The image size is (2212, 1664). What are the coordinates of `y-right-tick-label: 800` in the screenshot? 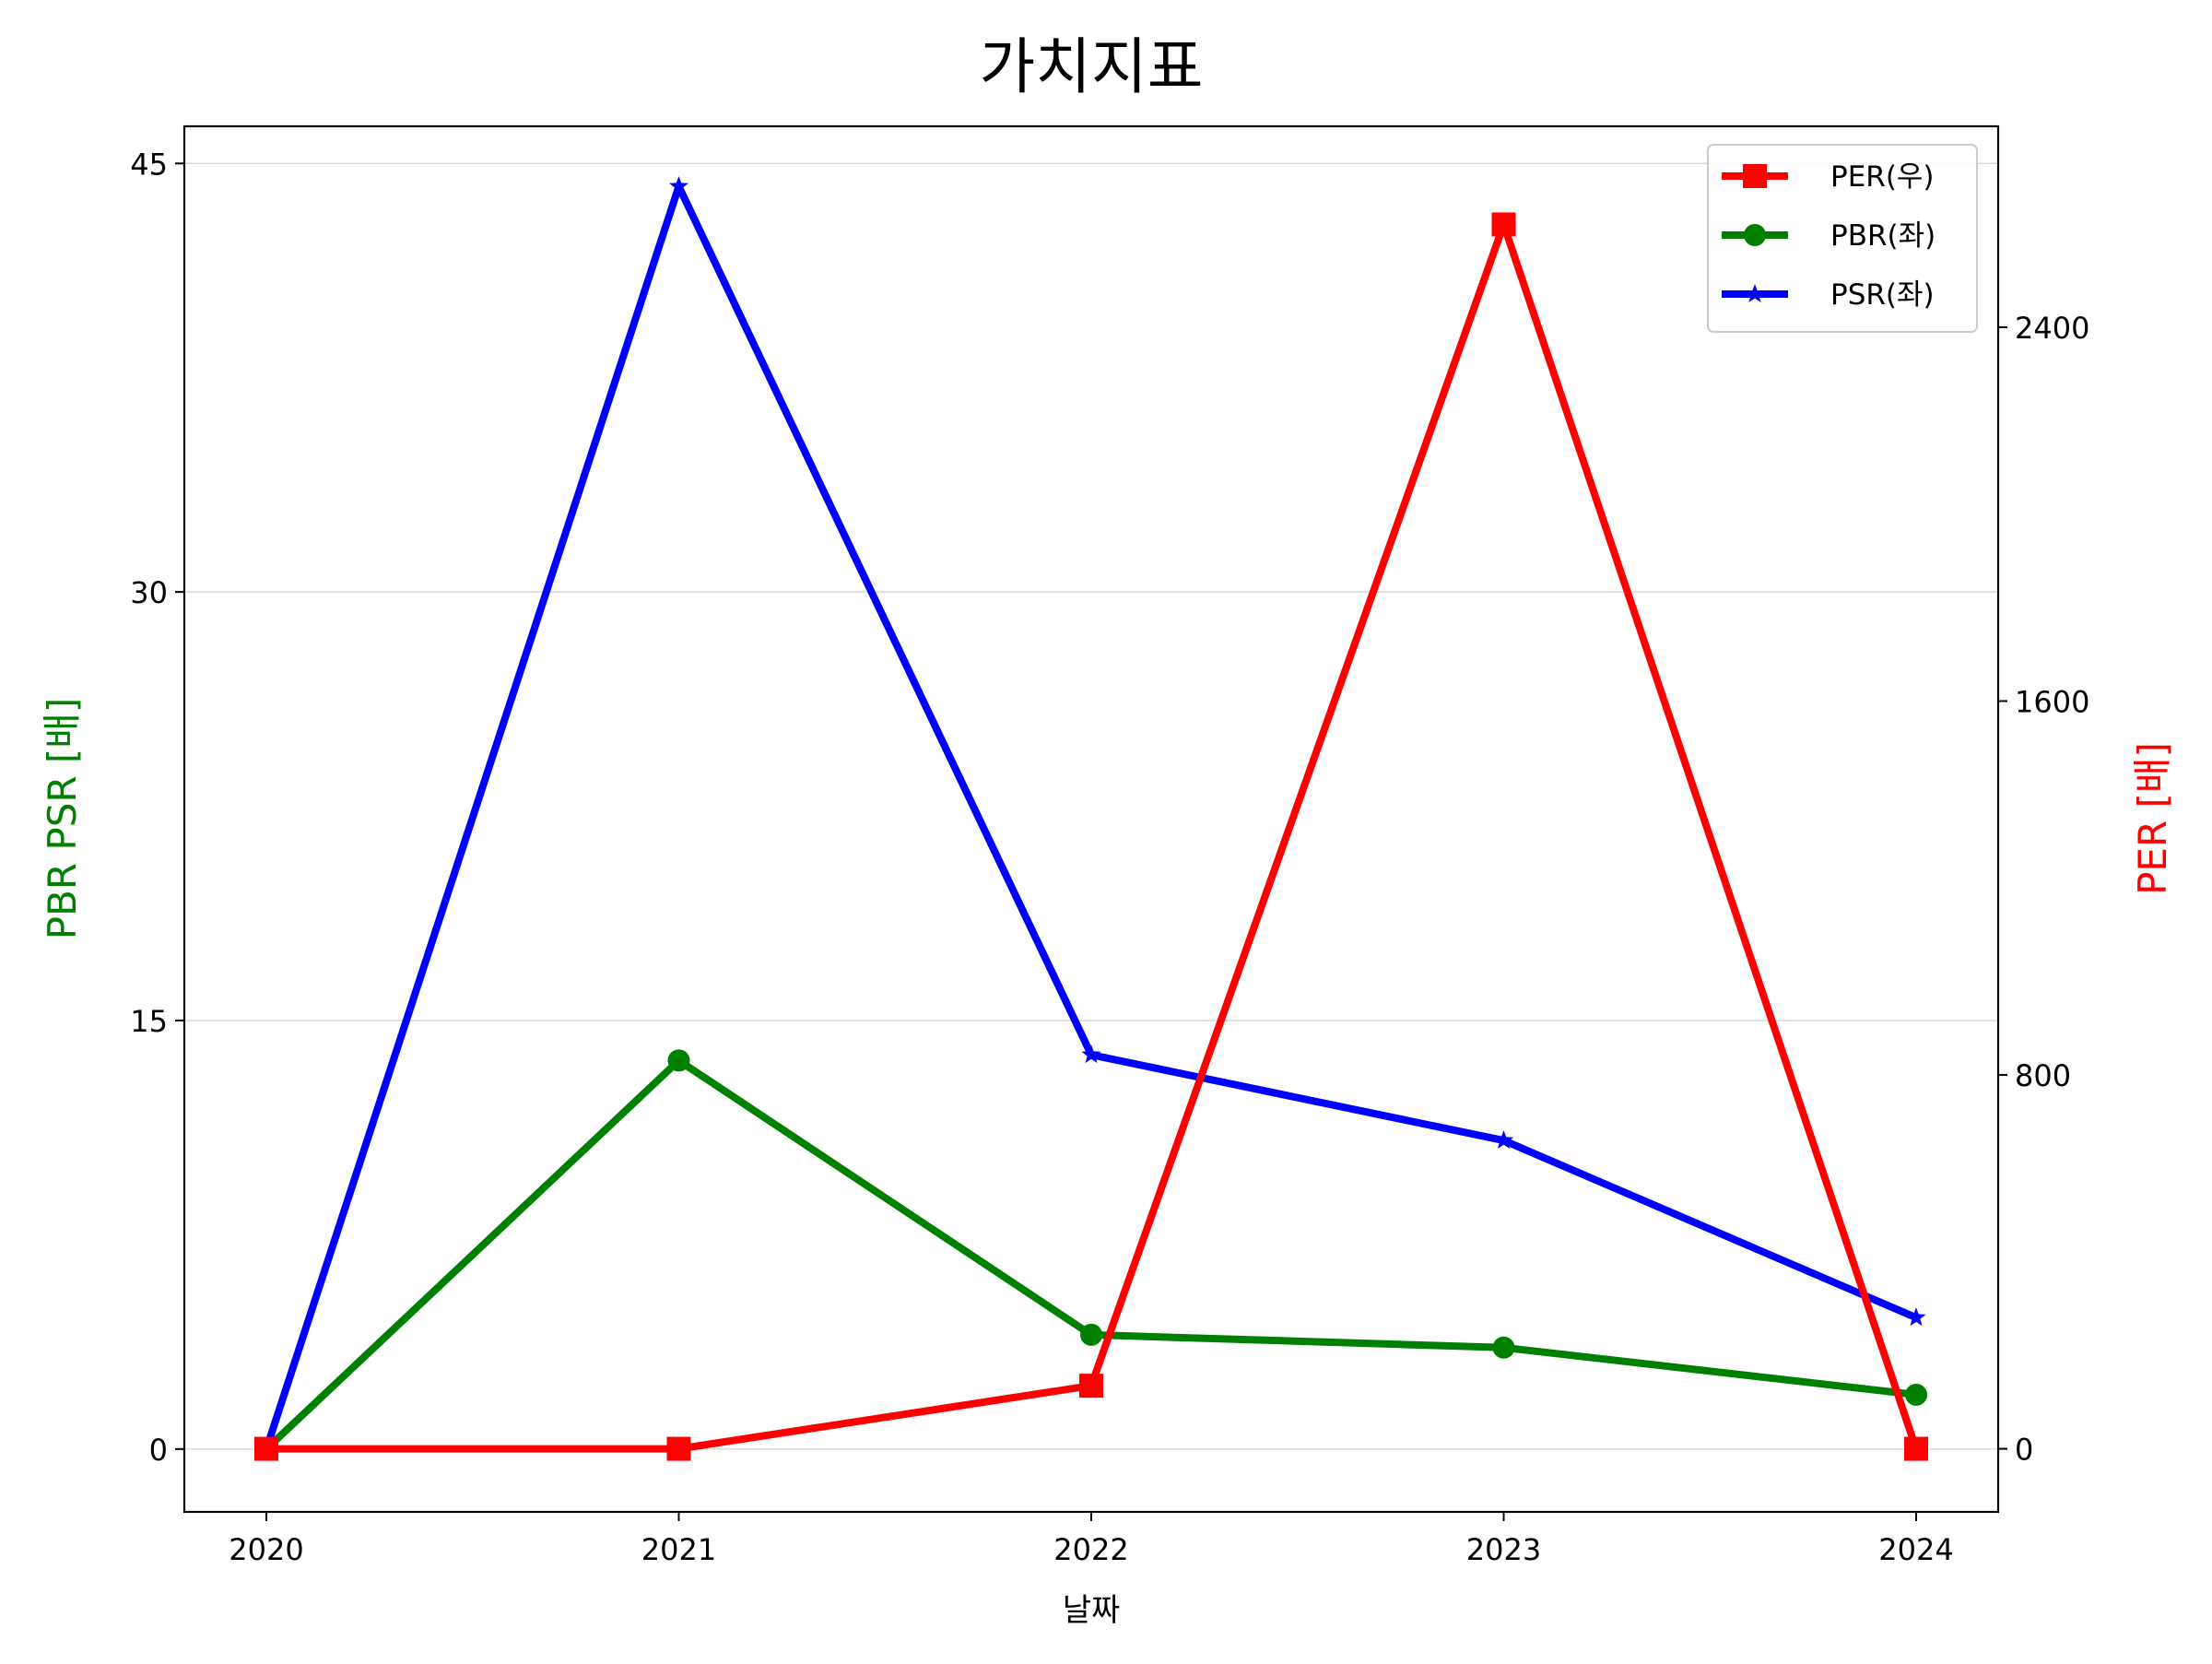 It's located at (2043, 1075).